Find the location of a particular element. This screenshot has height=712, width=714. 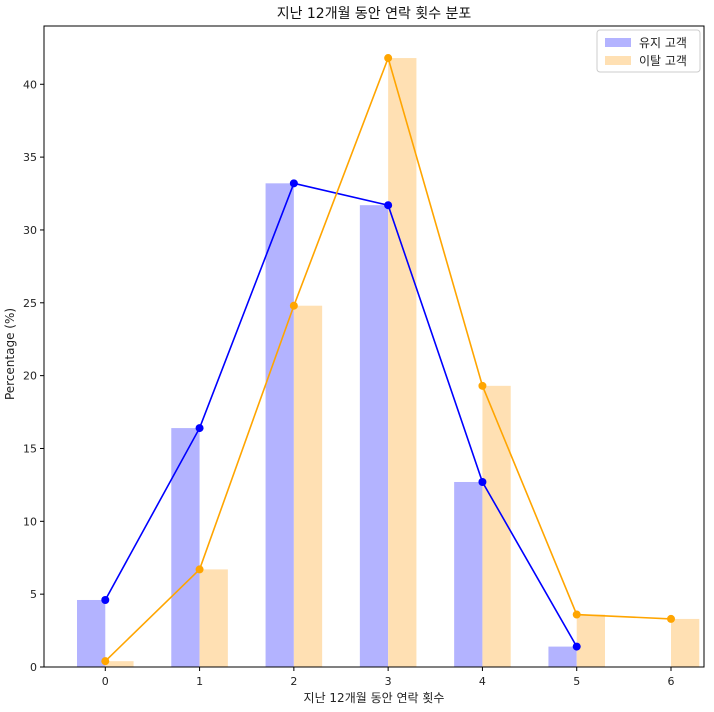

y-tick-label: 35 is located at coordinates (30, 157).